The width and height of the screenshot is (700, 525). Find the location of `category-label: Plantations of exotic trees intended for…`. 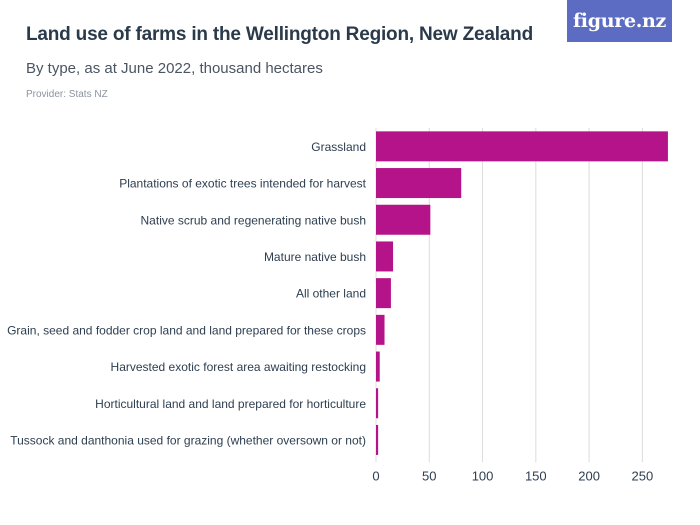

category-label: Plantations of exotic trees intended for… is located at coordinates (242, 184).